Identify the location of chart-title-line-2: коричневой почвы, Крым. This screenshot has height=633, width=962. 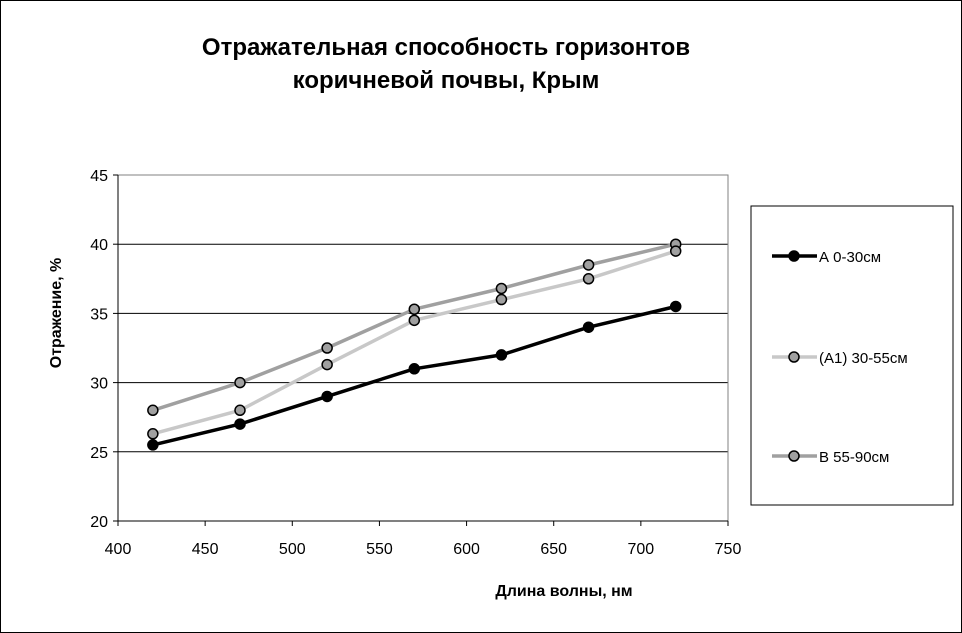
(446, 80).